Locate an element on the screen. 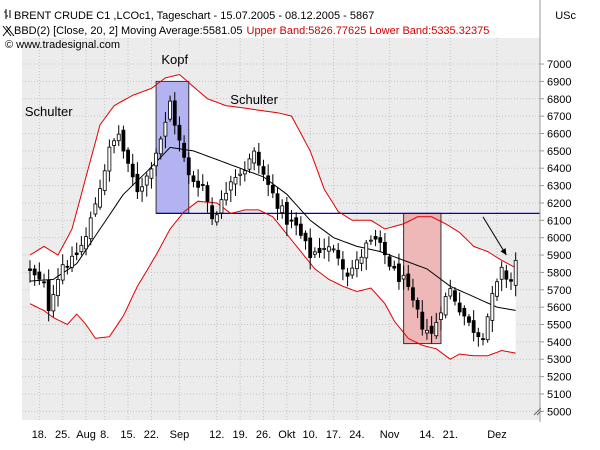  x-tick-label: 21. is located at coordinates (450, 435).